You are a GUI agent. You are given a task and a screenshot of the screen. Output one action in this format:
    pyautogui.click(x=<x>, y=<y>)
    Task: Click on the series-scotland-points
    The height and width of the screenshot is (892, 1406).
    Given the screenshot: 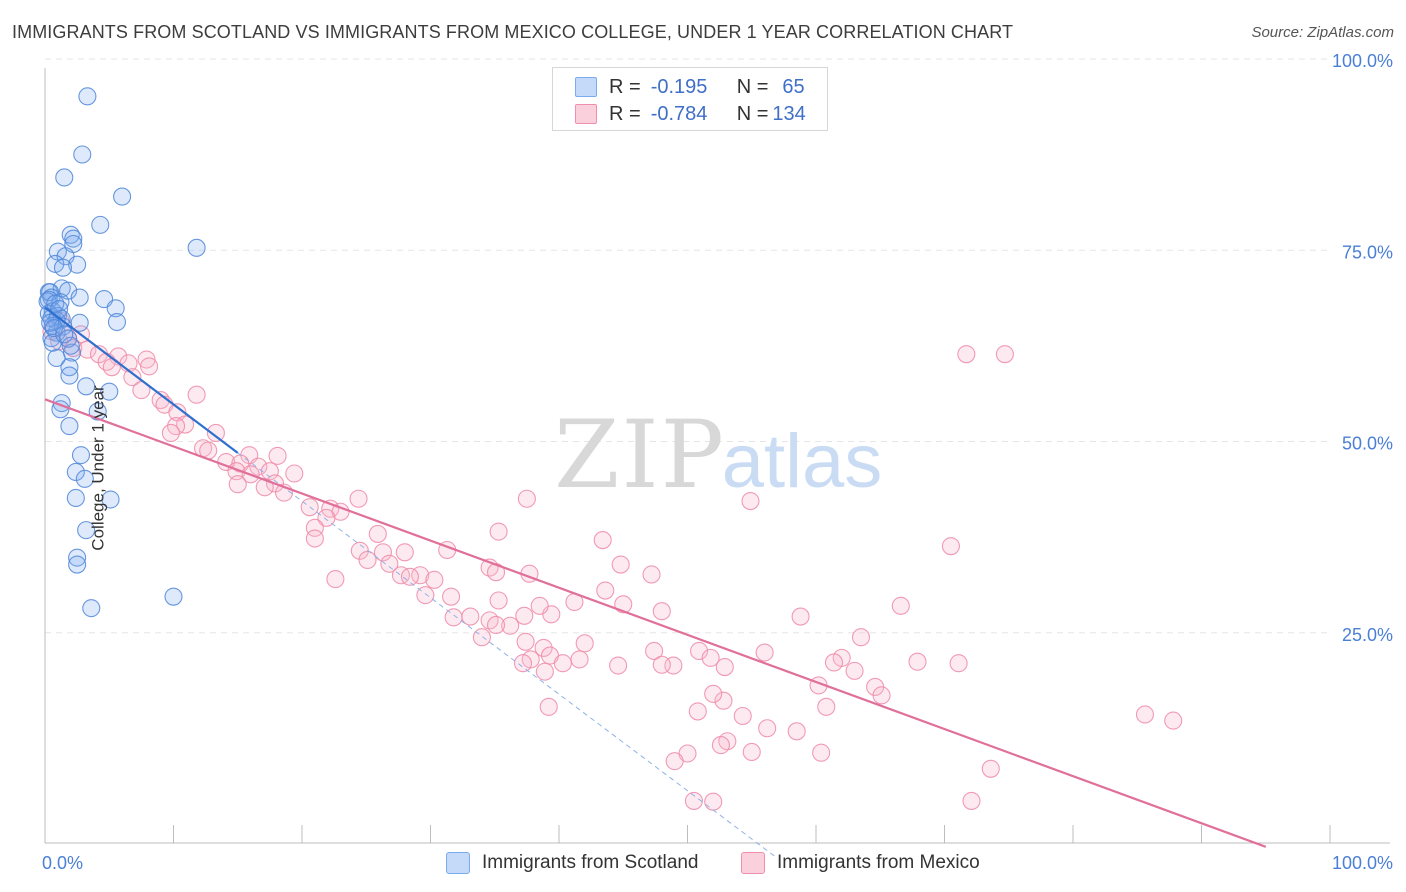 What is the action you would take?
    pyautogui.click(x=122, y=352)
    